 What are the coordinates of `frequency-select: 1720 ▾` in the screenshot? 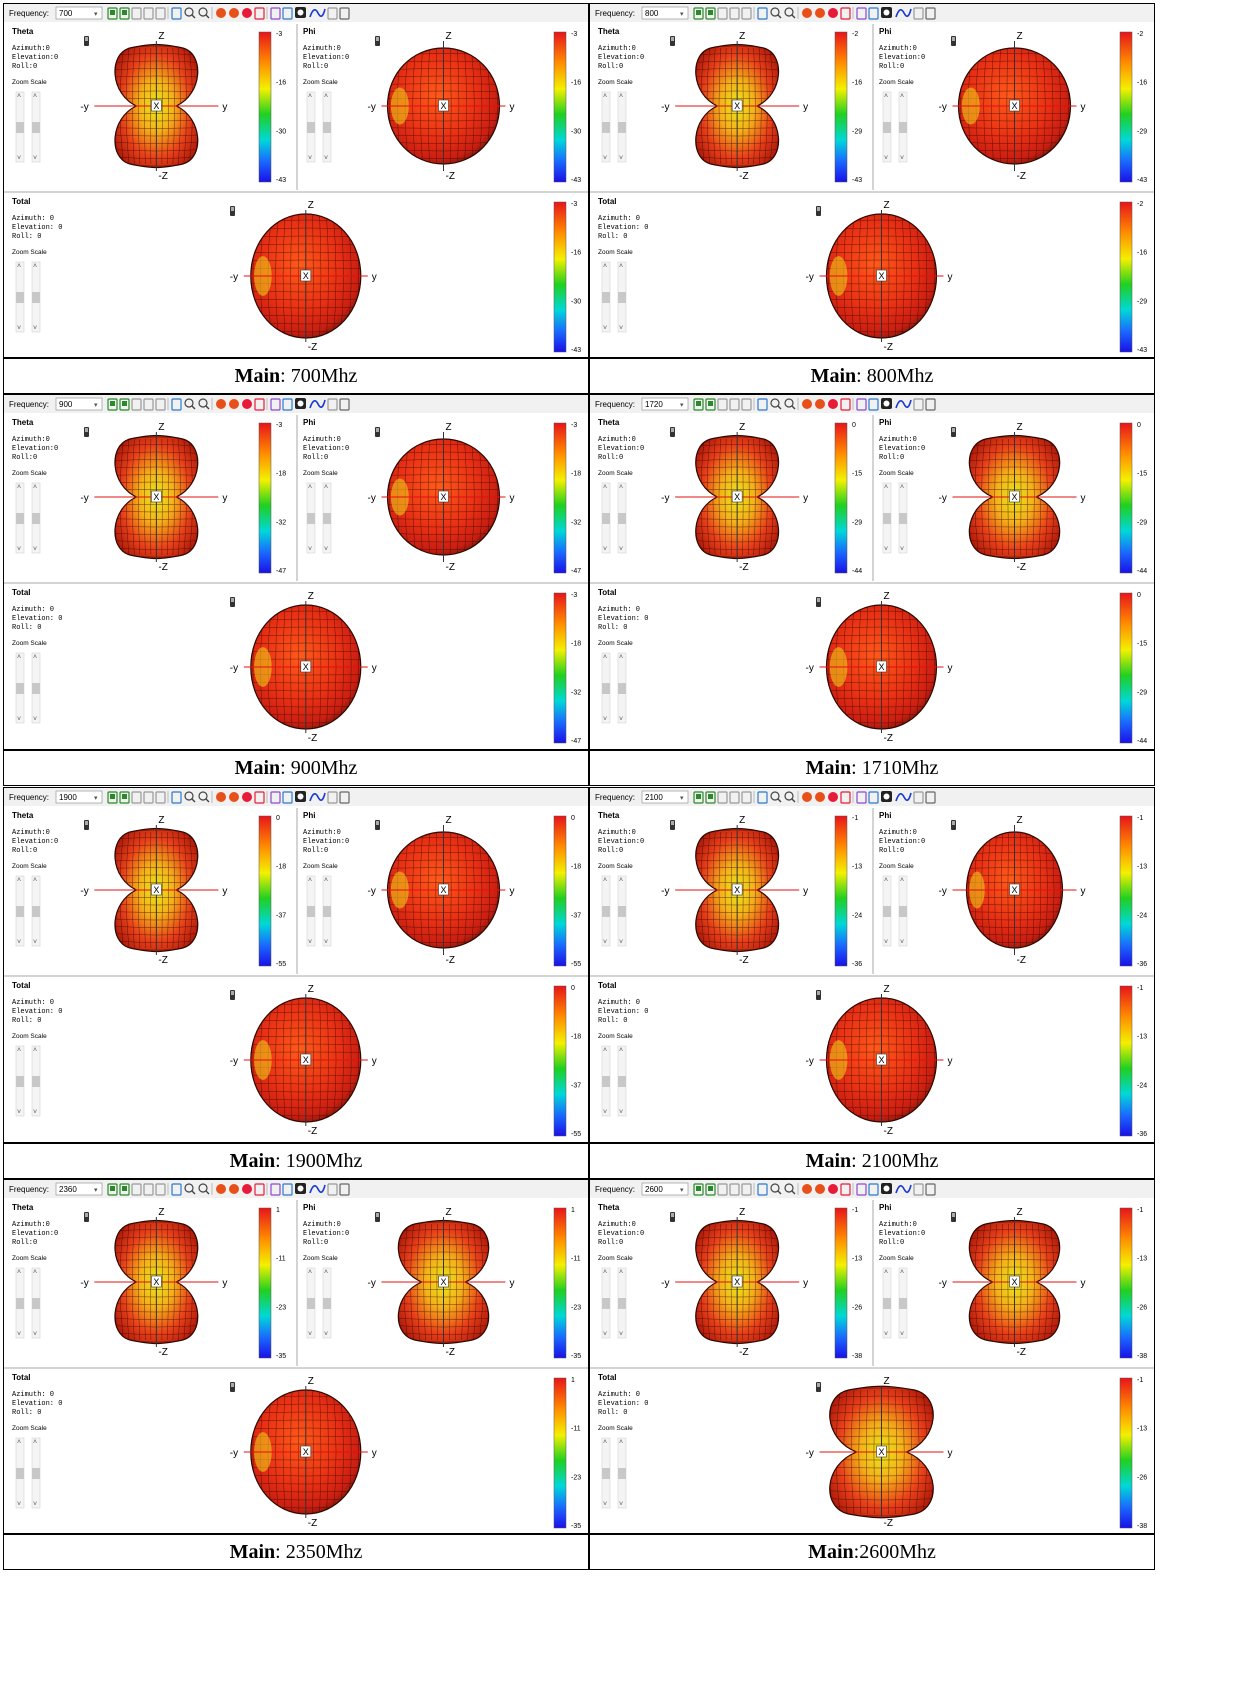 It's located at (665, 404).